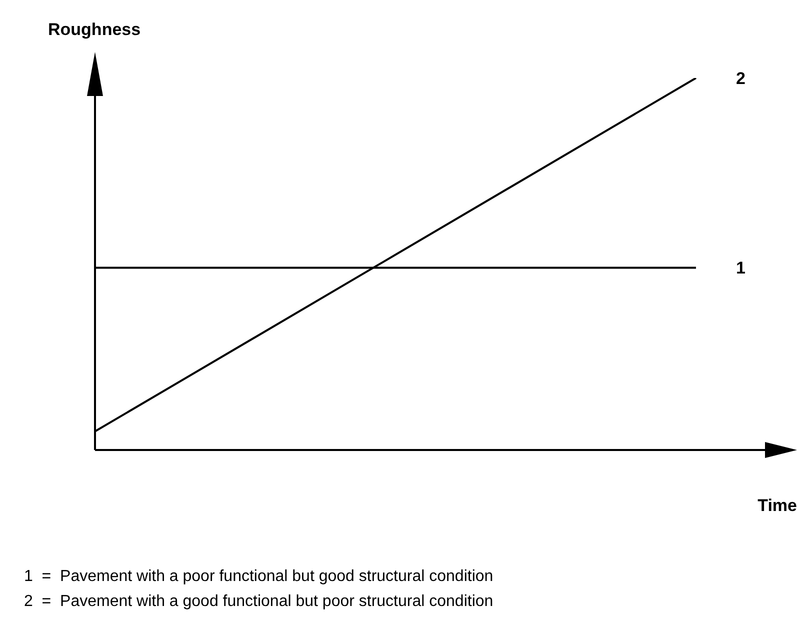 The height and width of the screenshot is (627, 797). Describe the element at coordinates (741, 268) in the screenshot. I see `text: 1` at that location.